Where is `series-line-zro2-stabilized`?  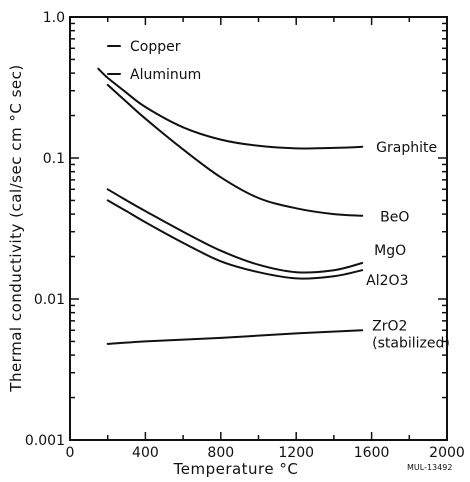 series-line-zro2-stabilized is located at coordinates (235, 337).